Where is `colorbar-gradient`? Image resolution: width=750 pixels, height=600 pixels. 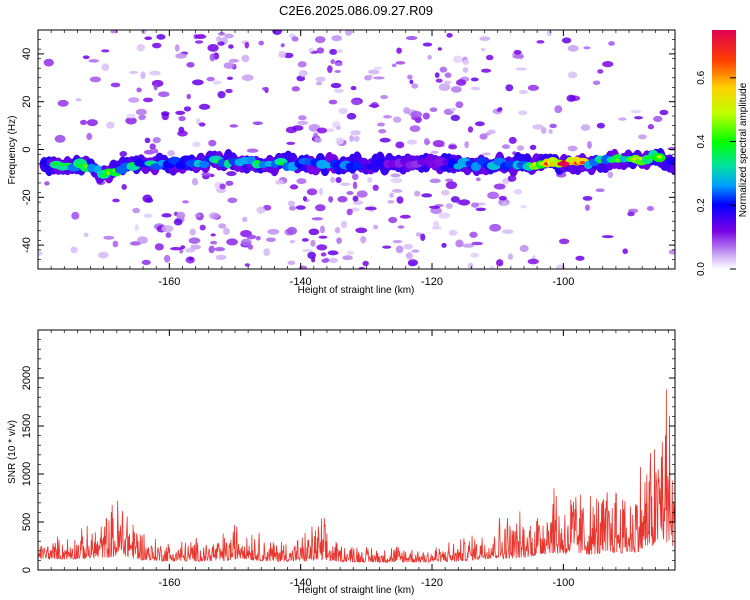
colorbar-gradient is located at coordinates (724, 149).